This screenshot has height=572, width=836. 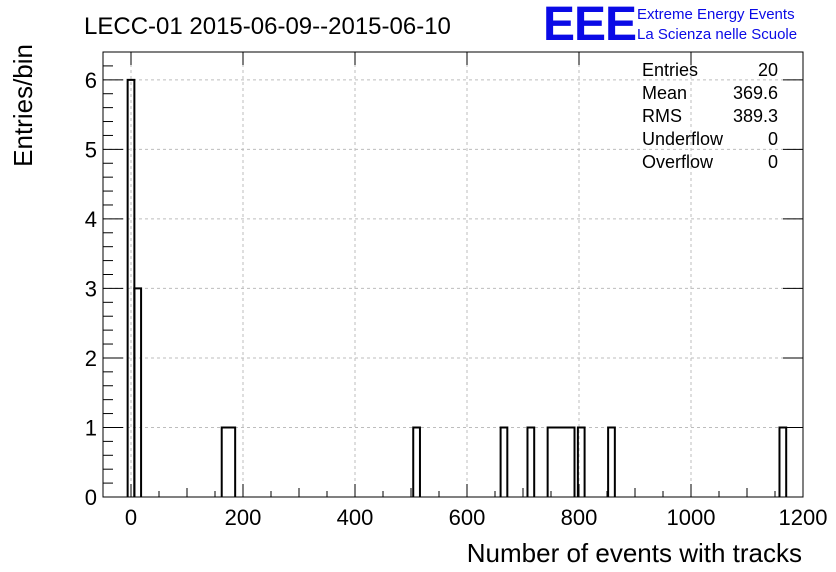 What do you see at coordinates (768, 70) in the screenshot?
I see `stats-value: 20` at bounding box center [768, 70].